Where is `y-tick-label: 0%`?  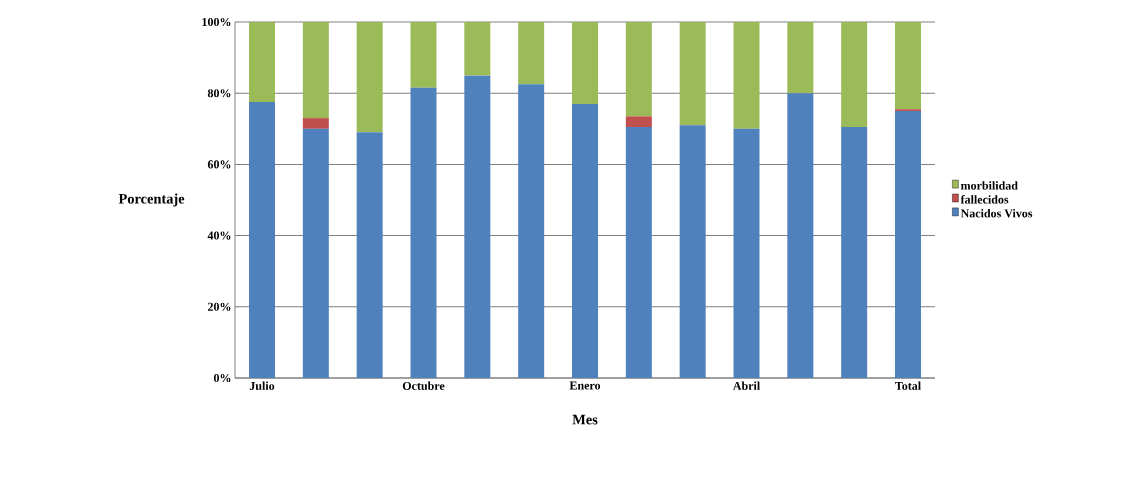
y-tick-label: 0% is located at coordinates (222, 378).